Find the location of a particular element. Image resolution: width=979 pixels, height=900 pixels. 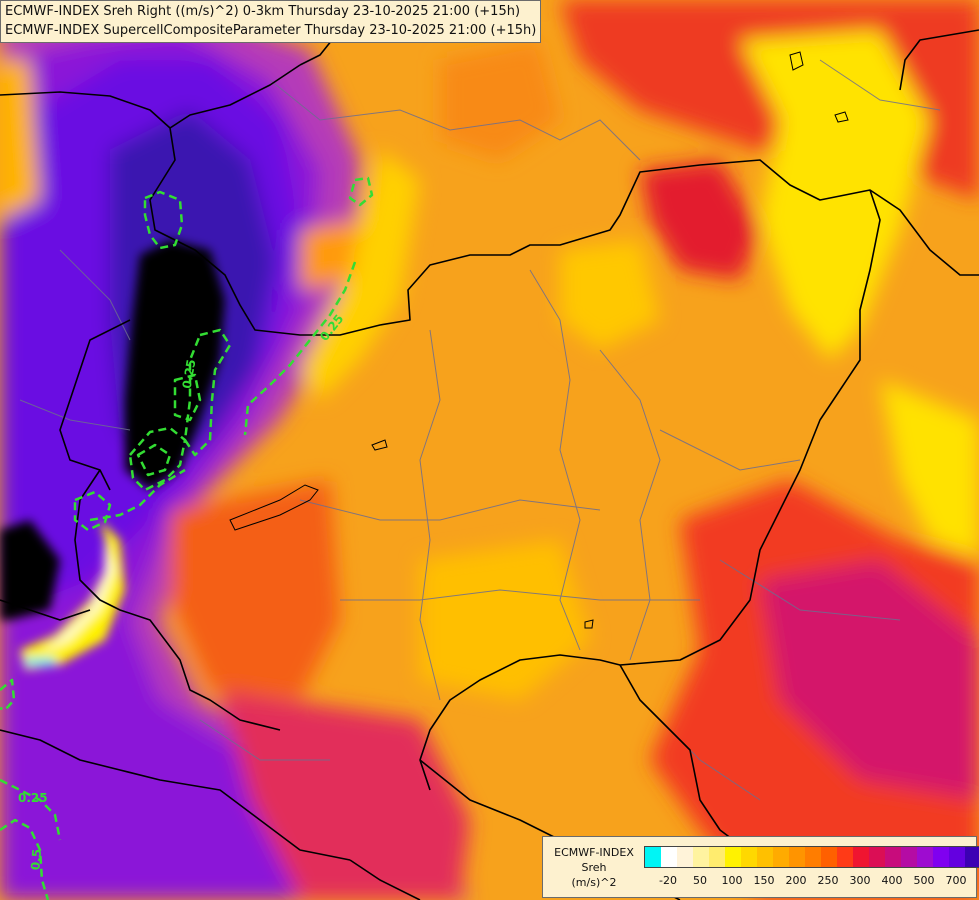

legend-title-variable: Sreh is located at coordinates (594, 867).